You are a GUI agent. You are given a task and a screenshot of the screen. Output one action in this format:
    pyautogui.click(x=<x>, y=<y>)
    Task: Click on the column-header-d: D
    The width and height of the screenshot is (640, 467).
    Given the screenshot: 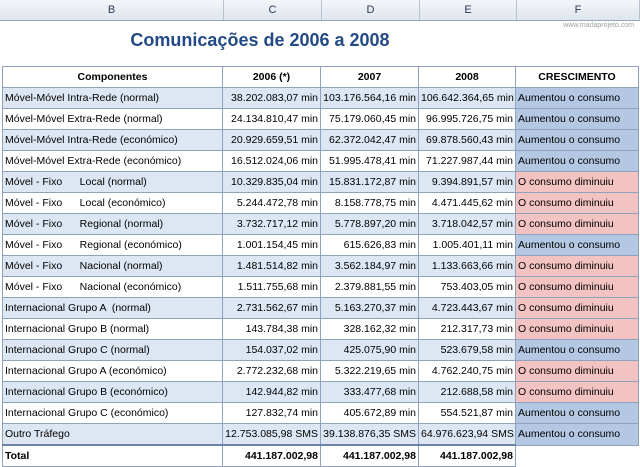 What is the action you would take?
    pyautogui.click(x=371, y=10)
    